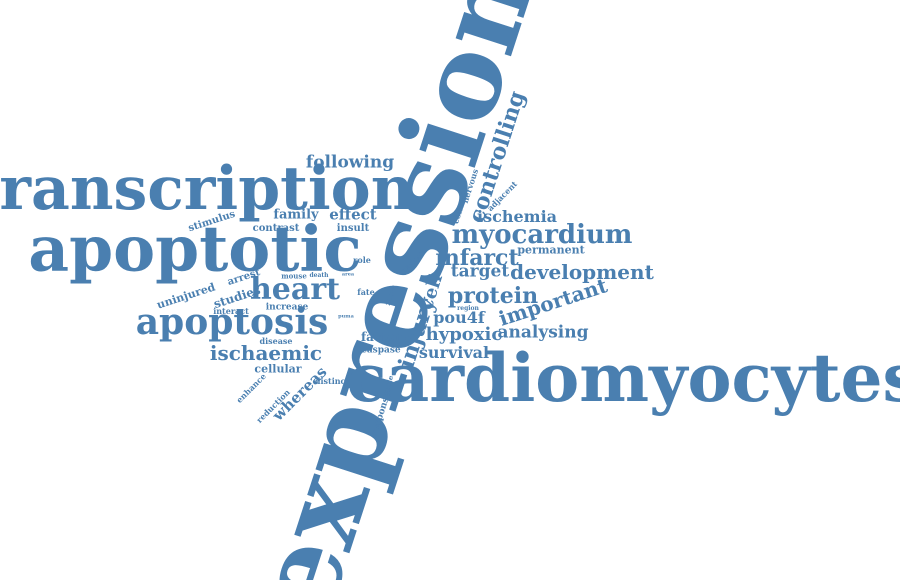 The height and width of the screenshot is (580, 900). What do you see at coordinates (454, 352) in the screenshot?
I see `word-survival: survival` at bounding box center [454, 352].